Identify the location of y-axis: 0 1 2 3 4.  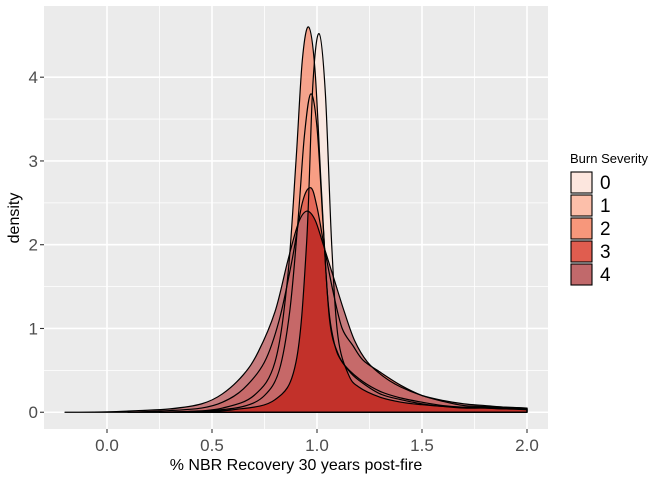
(36, 245).